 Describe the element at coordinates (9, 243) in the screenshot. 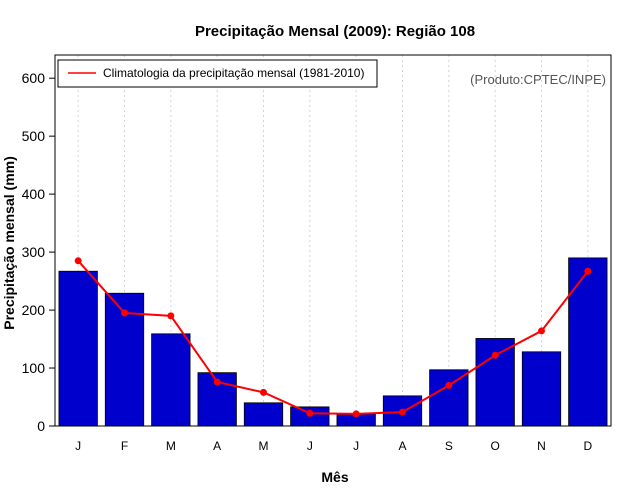

I see `y-axis-label: Precipitação mensal (mm)` at that location.